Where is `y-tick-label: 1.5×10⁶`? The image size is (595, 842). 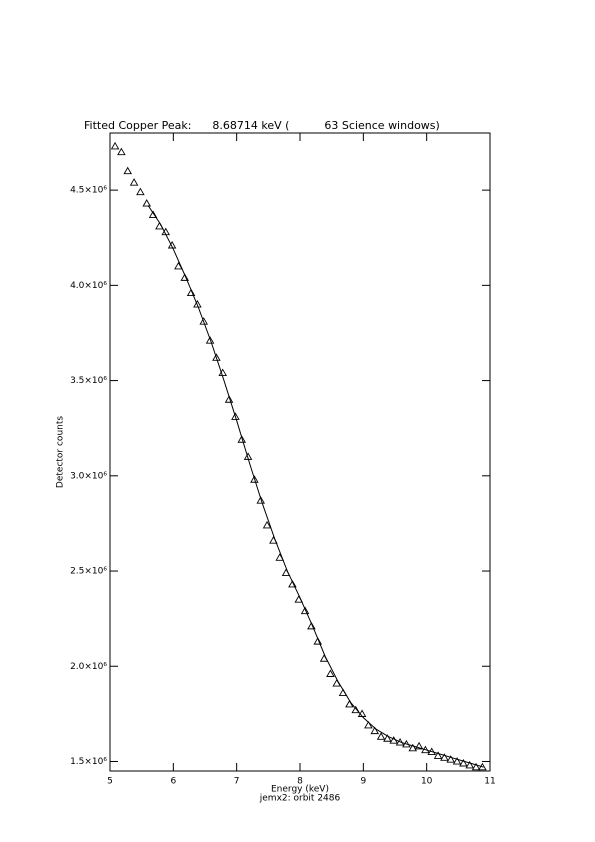
y-tick-label: 1.5×10⁶ is located at coordinates (88, 762).